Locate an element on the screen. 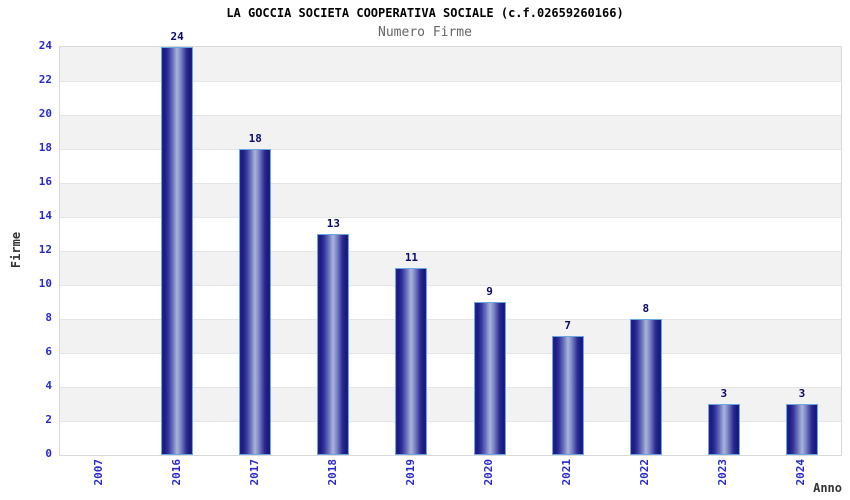  y-tick-label: 8 is located at coordinates (48, 317).